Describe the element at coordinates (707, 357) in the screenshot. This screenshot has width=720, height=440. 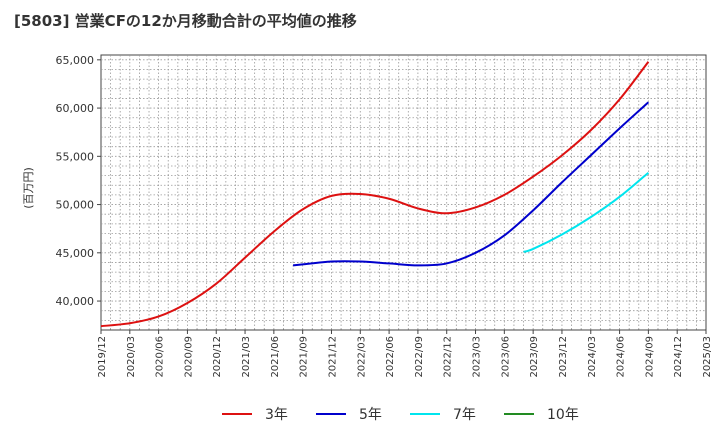
I see `x-tick-label: 2025/03` at that location.